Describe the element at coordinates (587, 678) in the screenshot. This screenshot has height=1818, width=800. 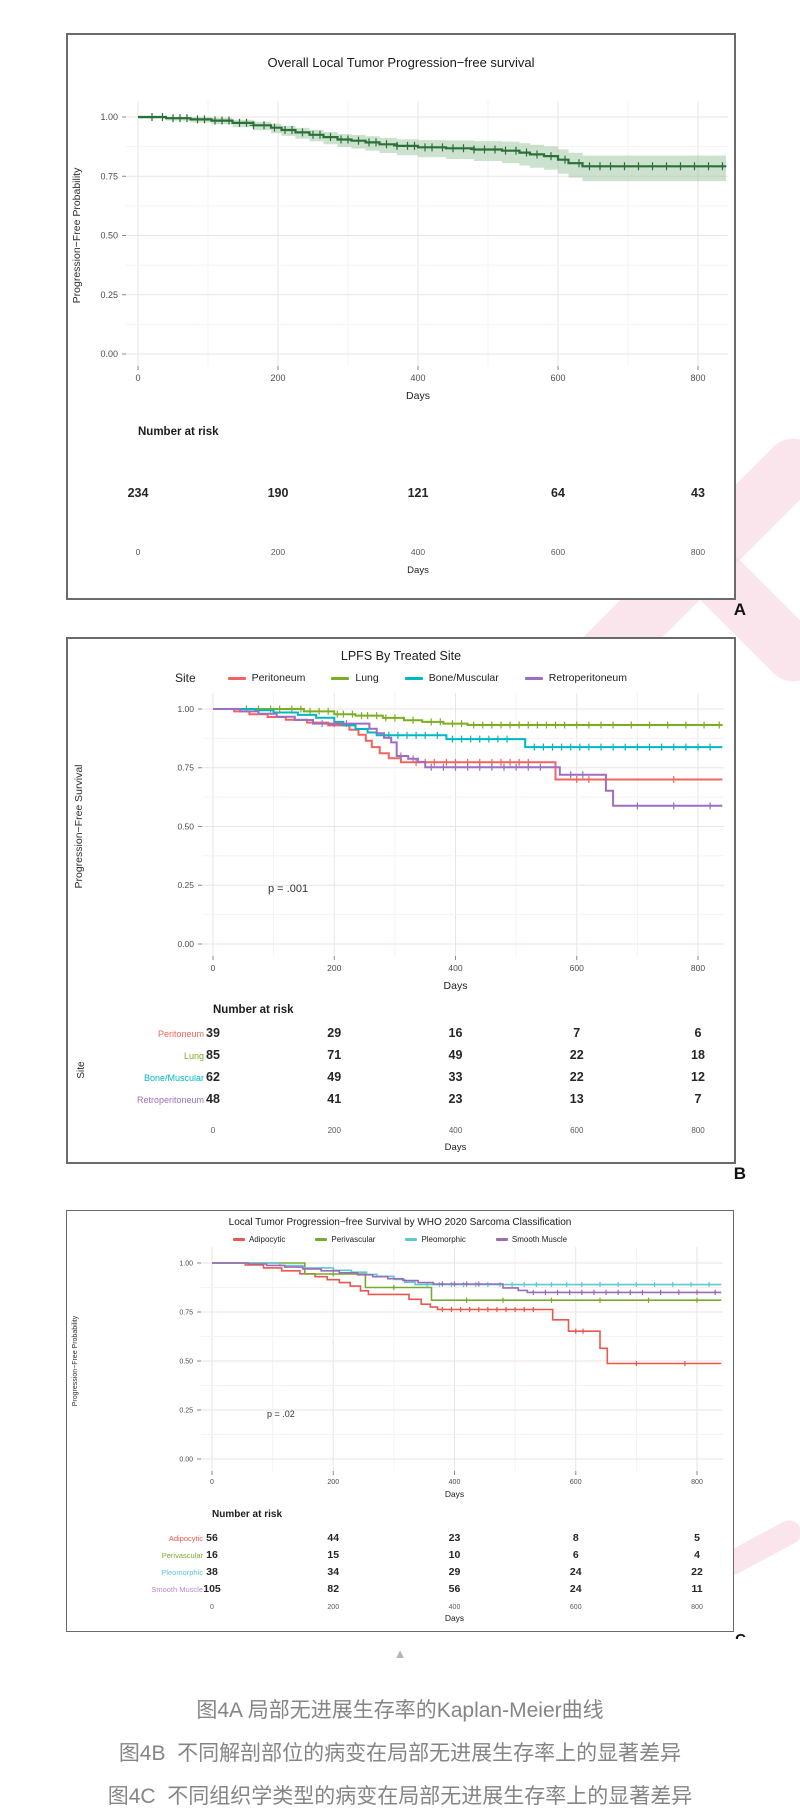
I see `legend-label: Retroperitoneum` at that location.